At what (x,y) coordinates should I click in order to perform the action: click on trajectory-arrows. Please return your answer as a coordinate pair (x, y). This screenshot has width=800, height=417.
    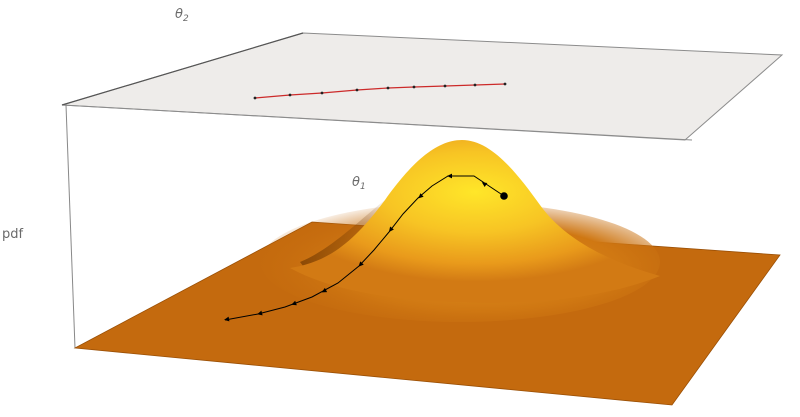
    Looking at the image, I should click on (356, 247).